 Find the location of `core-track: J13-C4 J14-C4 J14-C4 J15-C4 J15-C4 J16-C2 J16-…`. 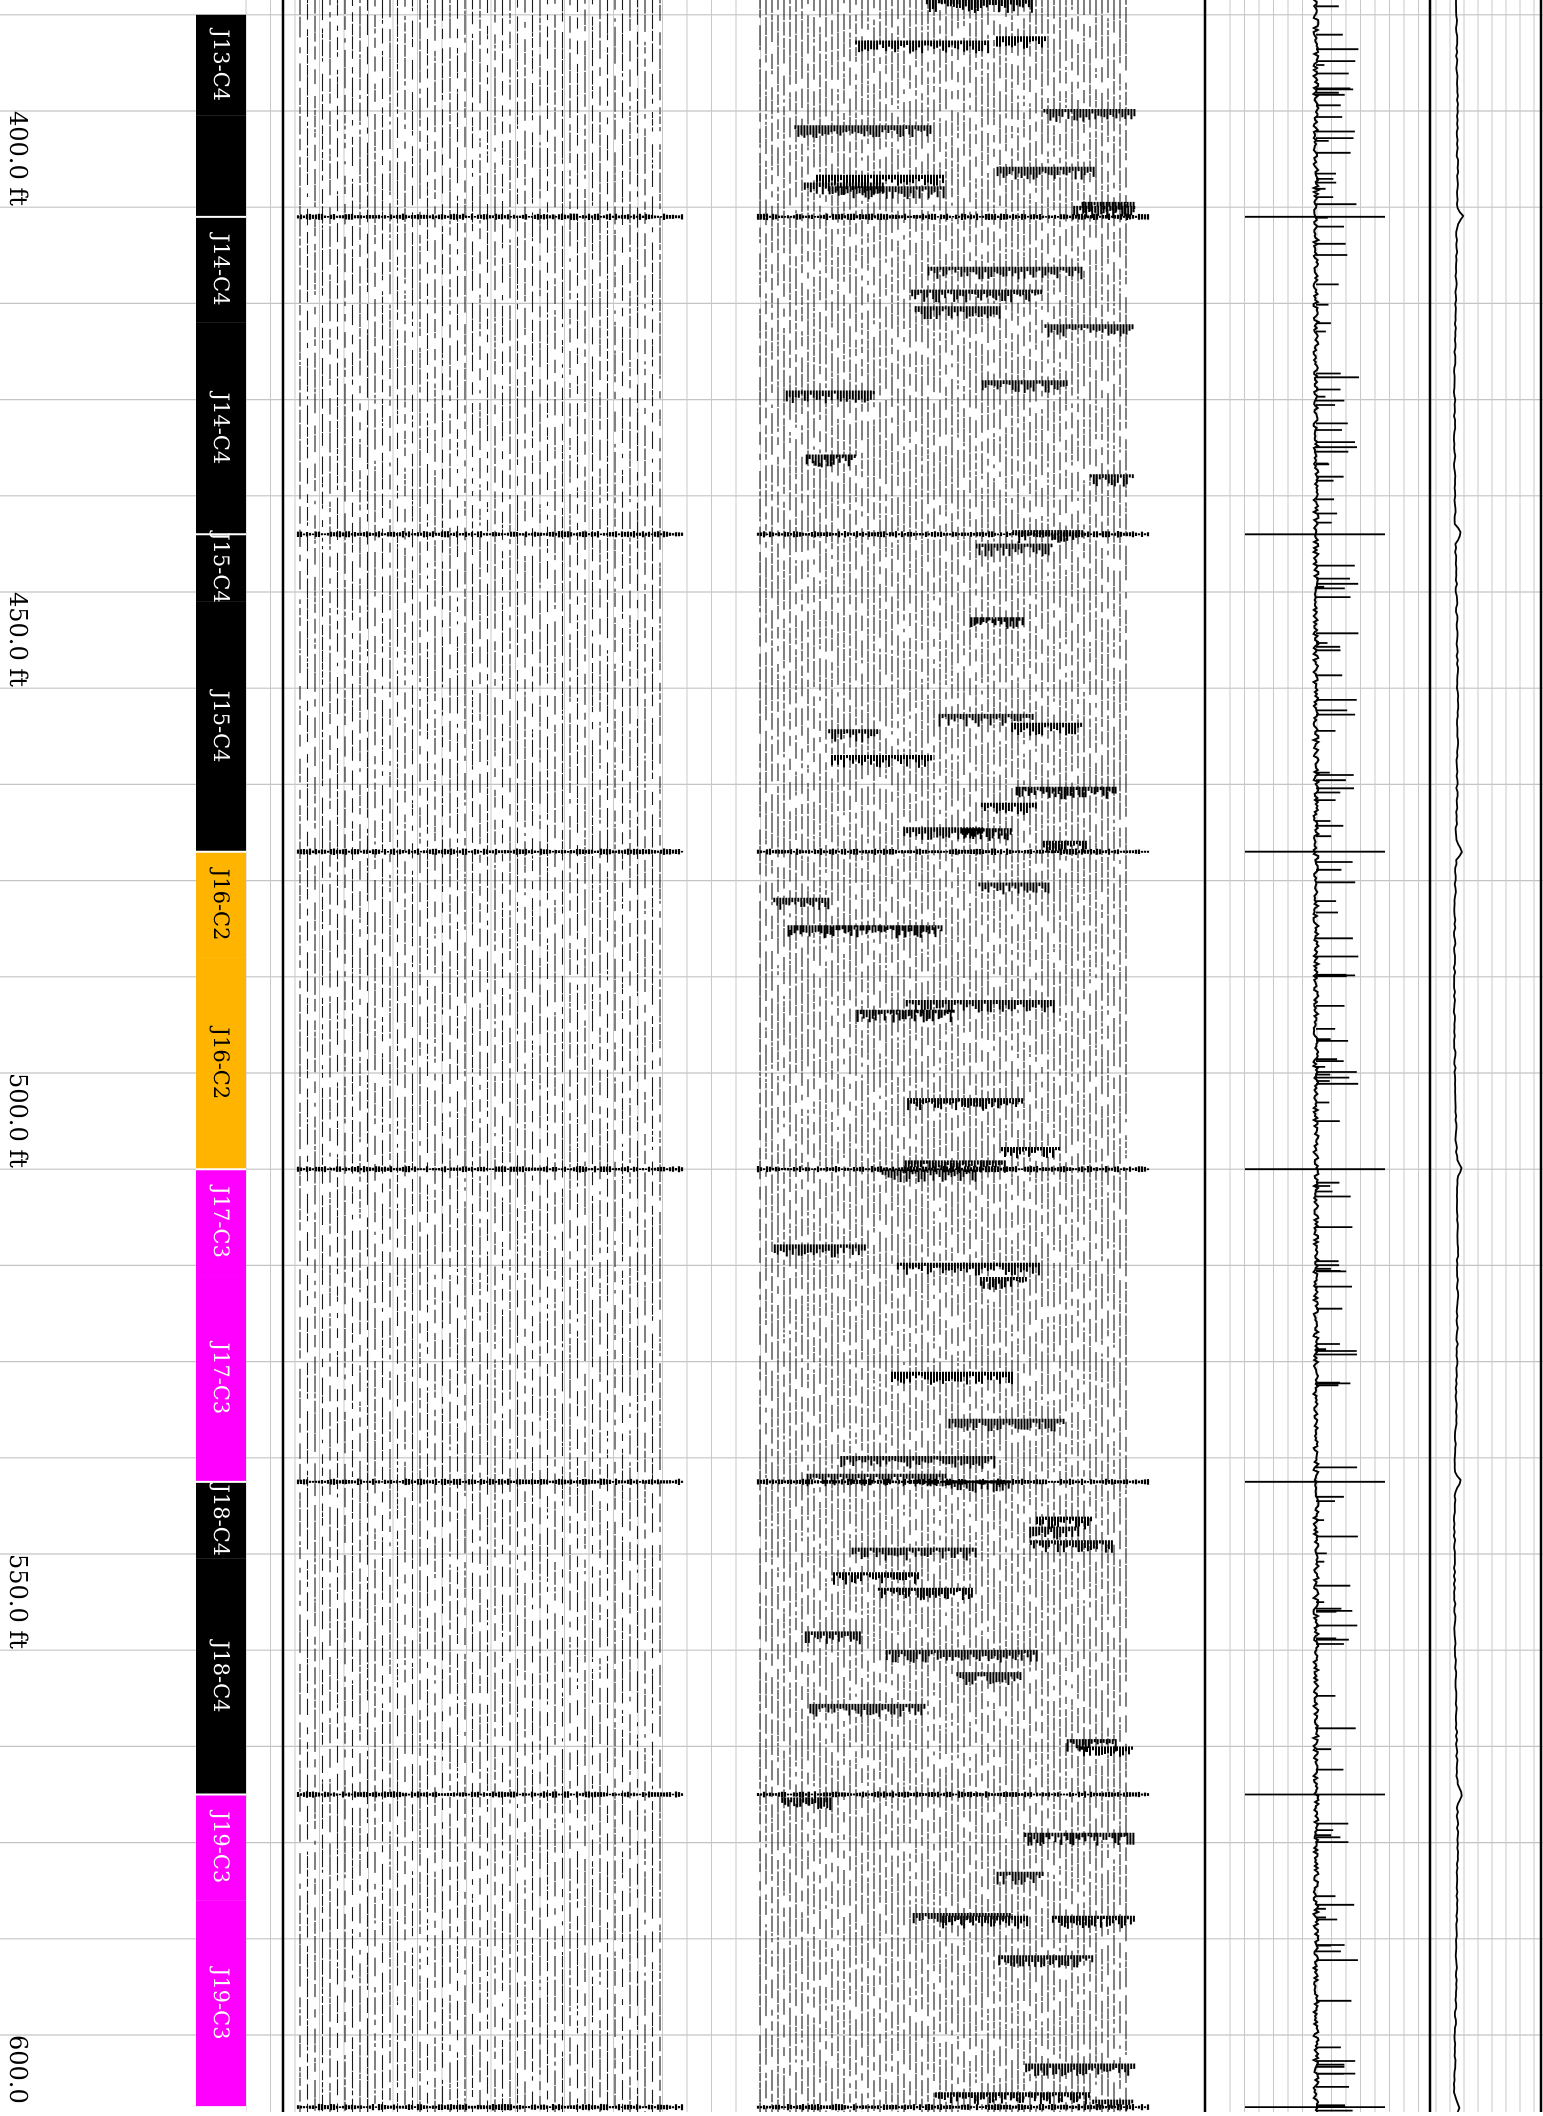

core-track: J13-C4 J14-C4 J14-C4 J15-C4 J15-C4 J16-C2 J16-… is located at coordinates (221, 1063).